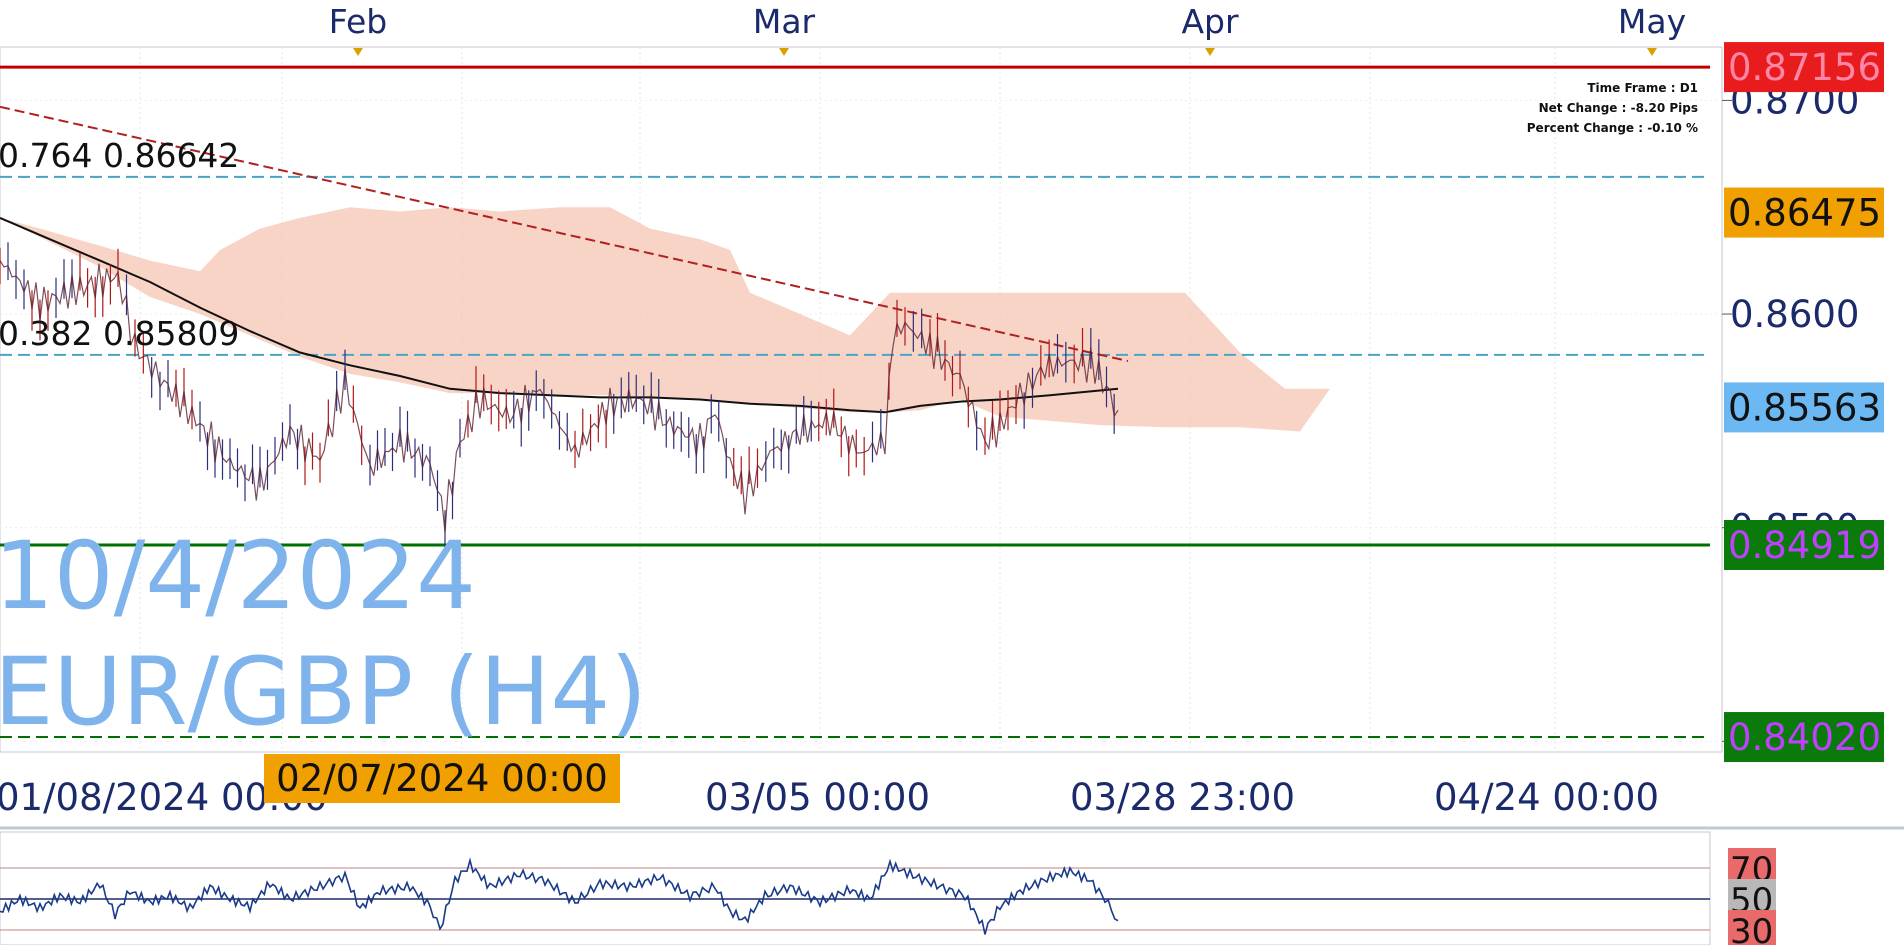 Image resolution: width=1904 pixels, height=949 pixels. I want to click on info-net-change: Net Change : -8.20 Pips, so click(1618, 108).